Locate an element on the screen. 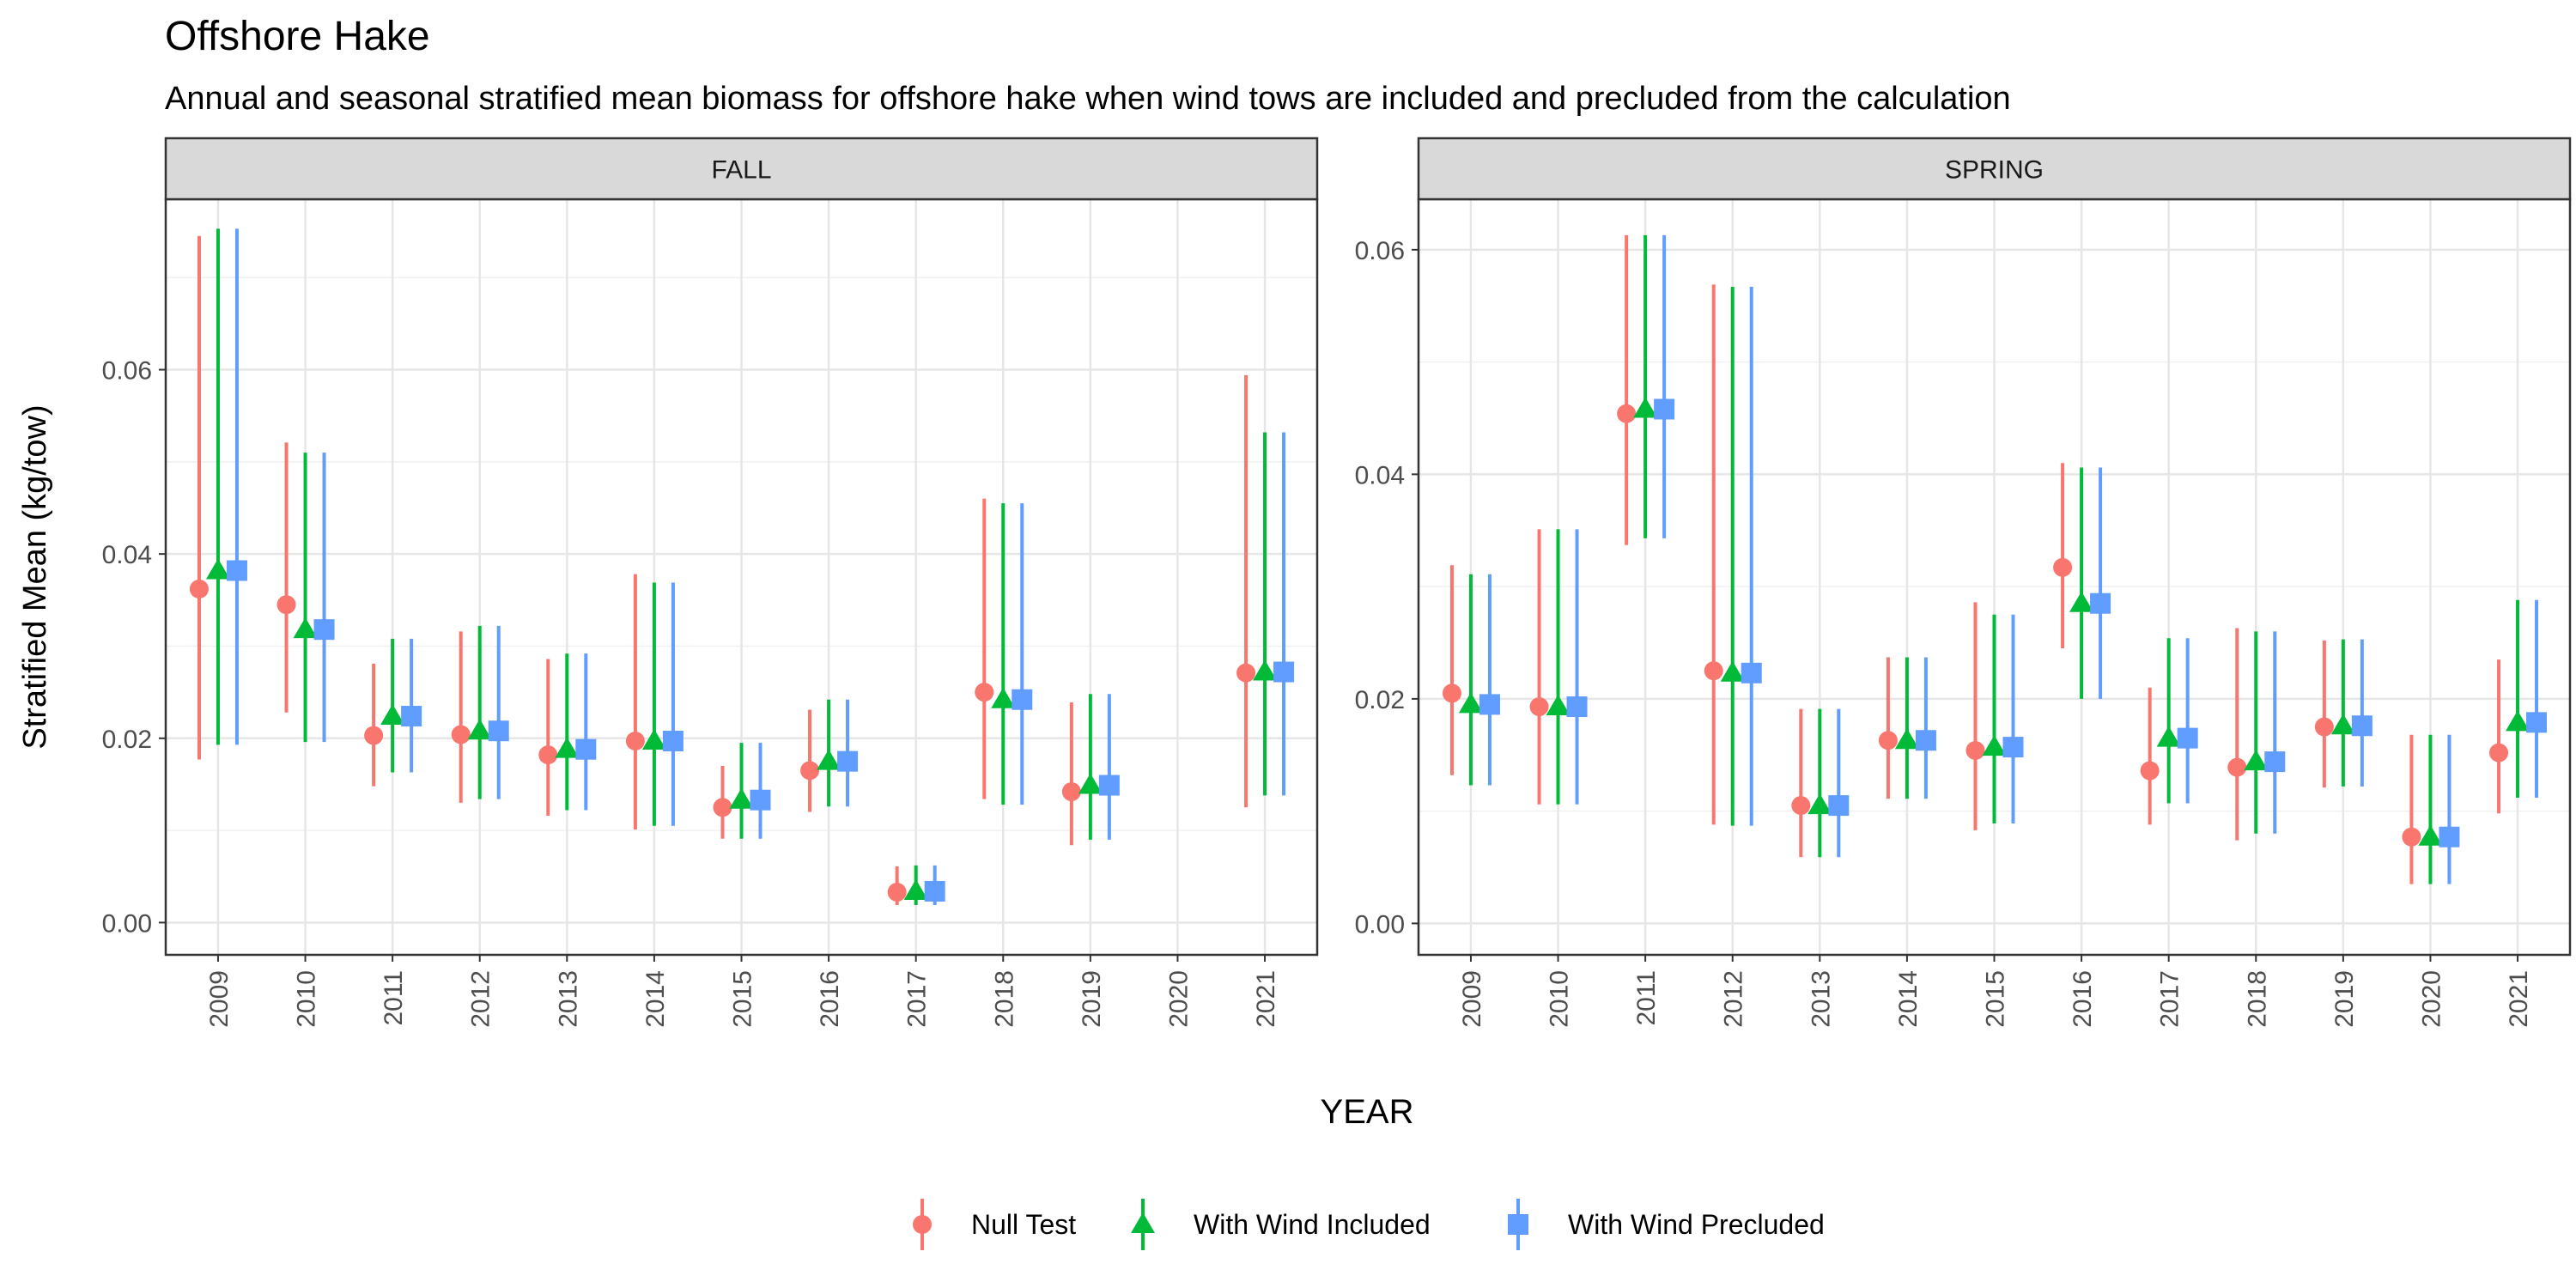 This screenshot has height=1288, width=2576. legend-label: Null Test is located at coordinates (1024, 1224).